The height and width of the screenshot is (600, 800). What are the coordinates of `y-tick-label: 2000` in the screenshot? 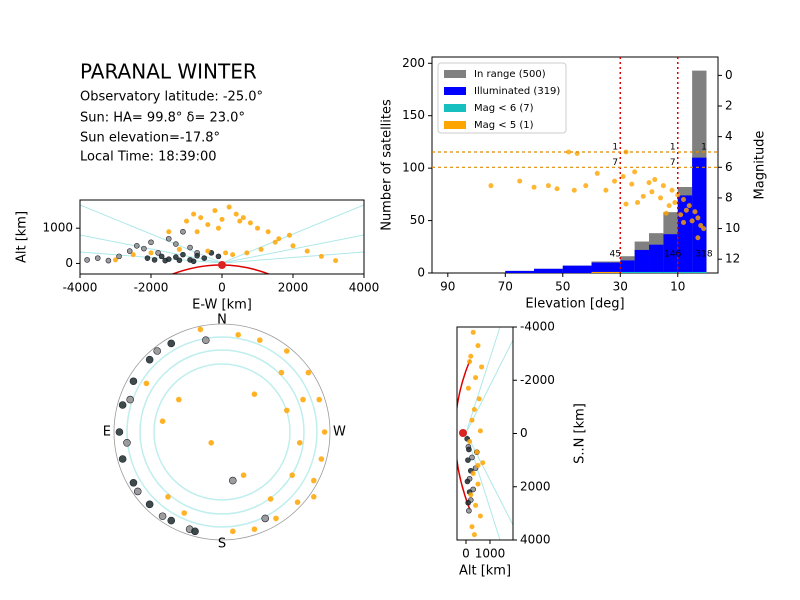 It's located at (535, 486).